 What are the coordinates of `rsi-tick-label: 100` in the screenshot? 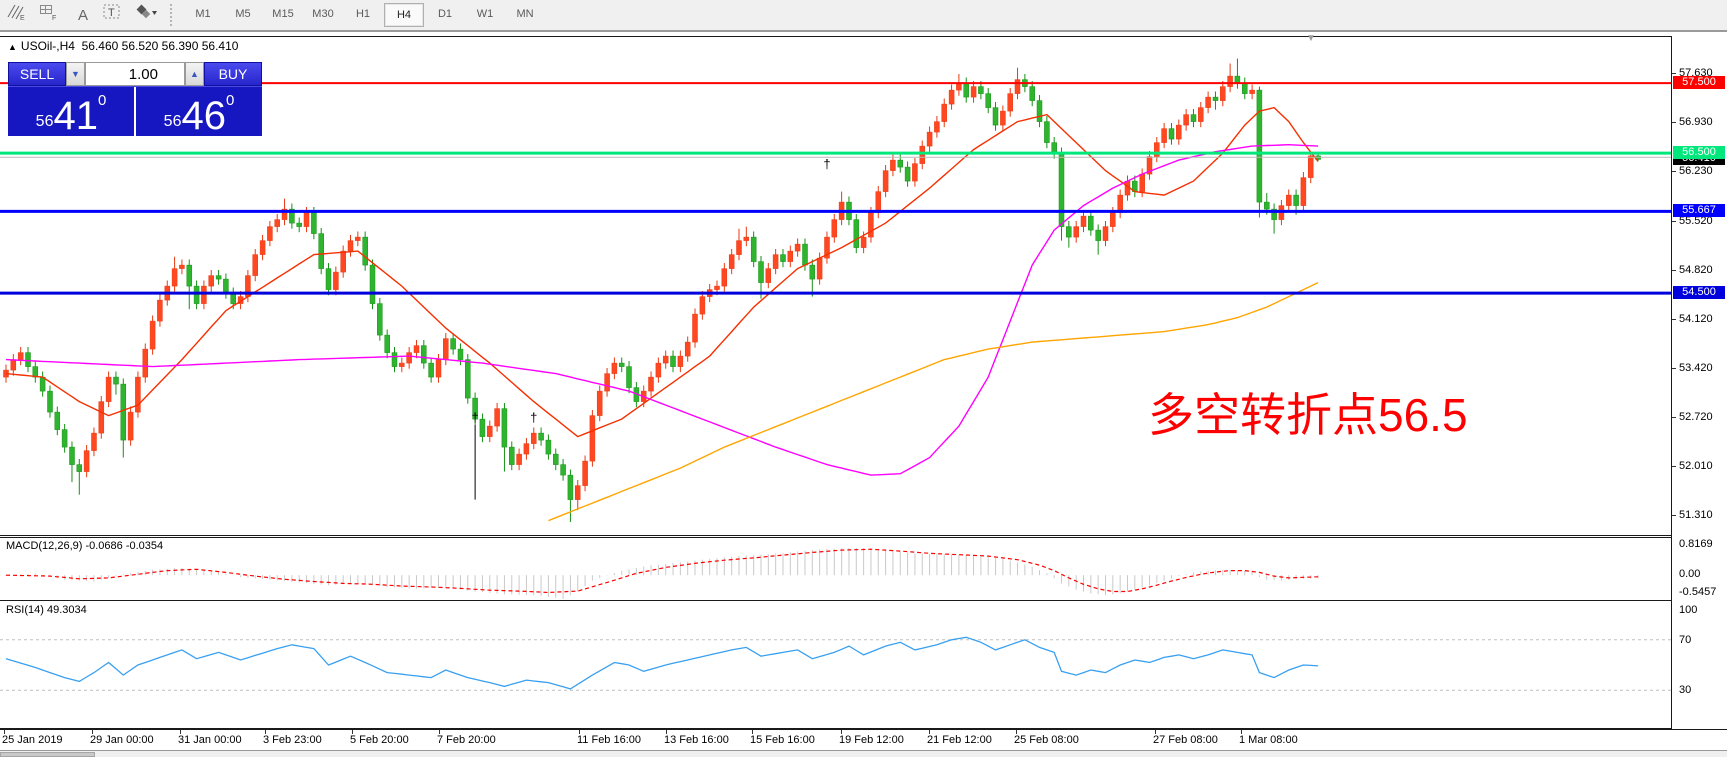 It's located at (1688, 610).